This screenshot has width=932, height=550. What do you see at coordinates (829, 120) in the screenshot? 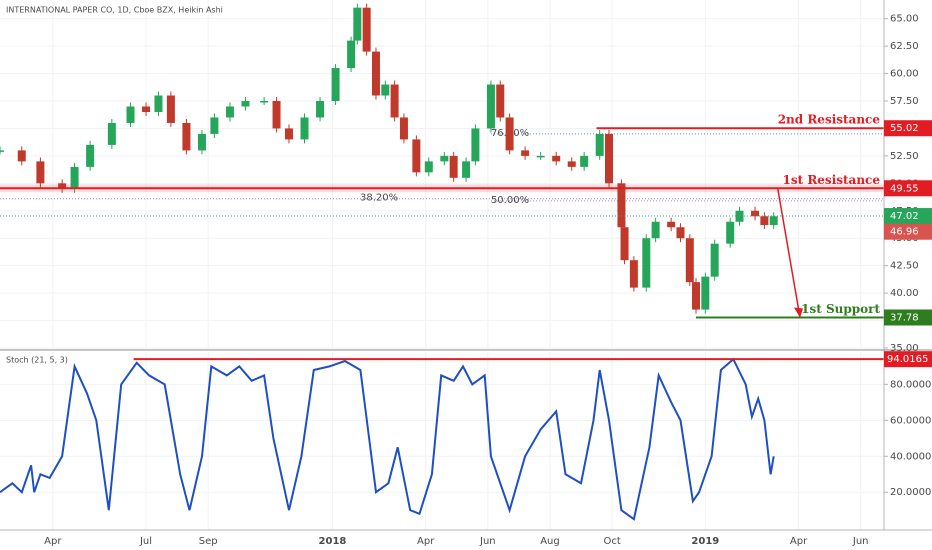
I see `level-name: 2nd Resistance` at bounding box center [829, 120].